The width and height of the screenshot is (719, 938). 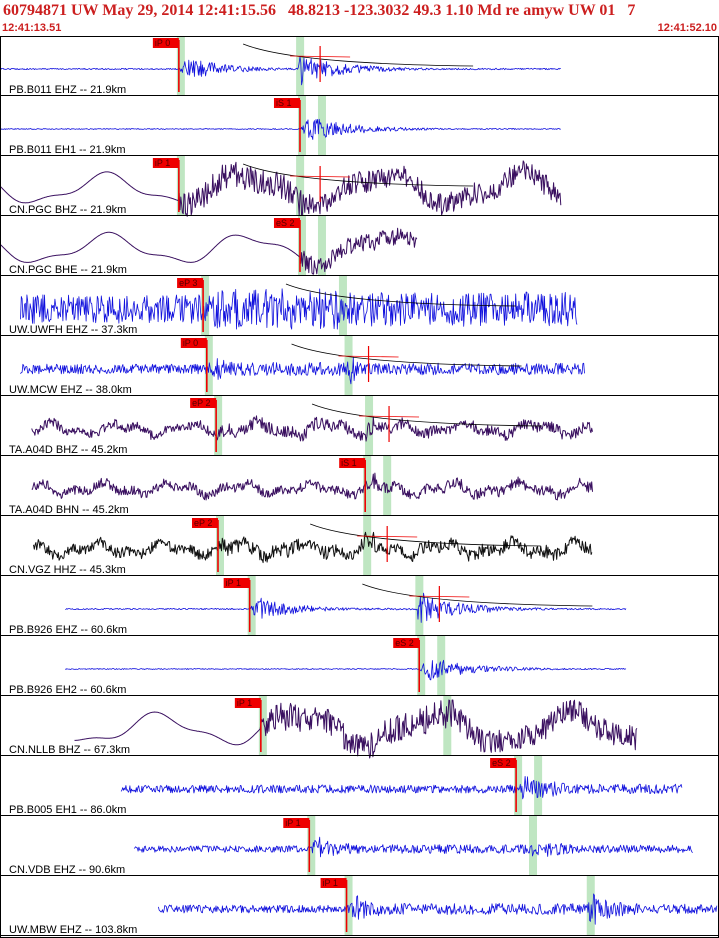 I want to click on station-label: PB.B926 EHZ -- 60.6km, so click(x=68, y=630).